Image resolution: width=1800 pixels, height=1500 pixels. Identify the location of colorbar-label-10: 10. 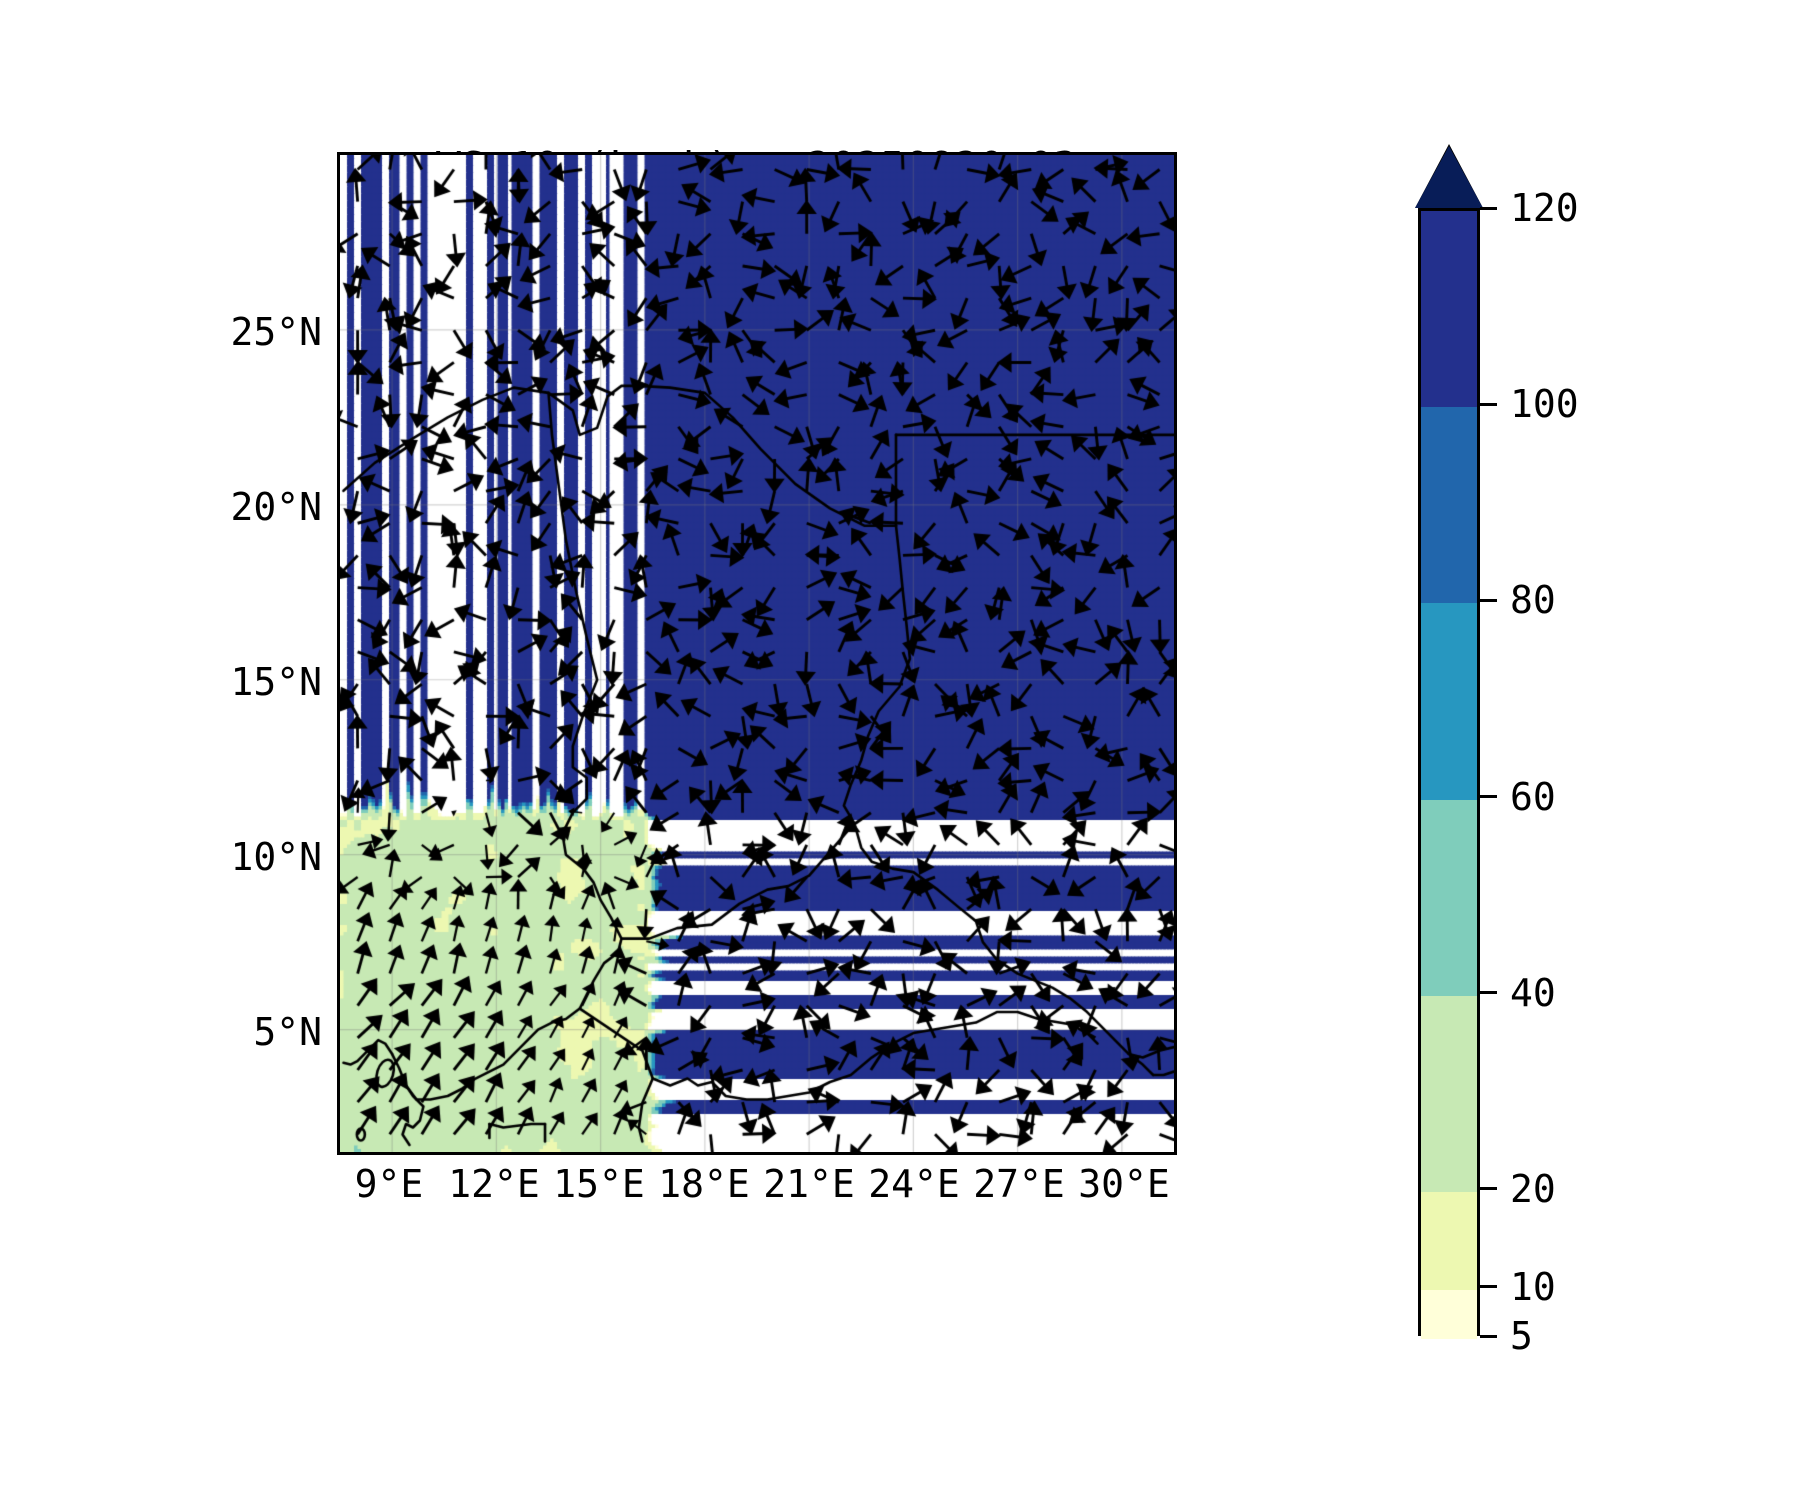
(1533, 1286).